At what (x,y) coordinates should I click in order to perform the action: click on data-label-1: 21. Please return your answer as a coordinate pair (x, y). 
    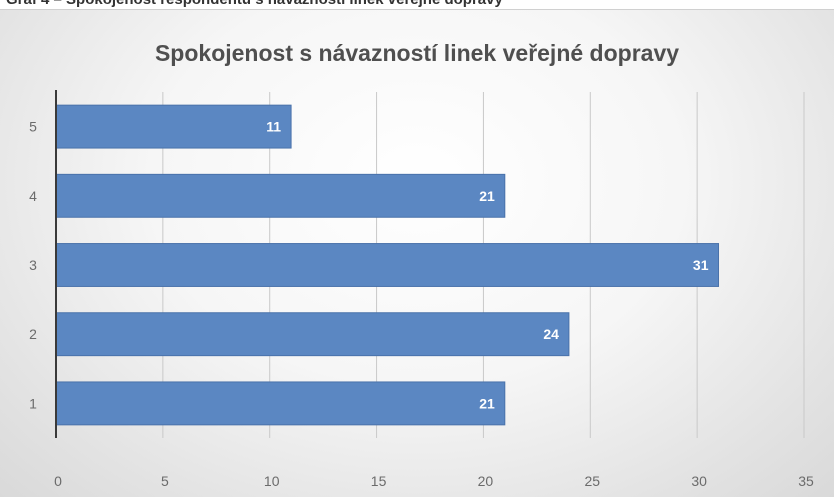
    Looking at the image, I should click on (487, 403).